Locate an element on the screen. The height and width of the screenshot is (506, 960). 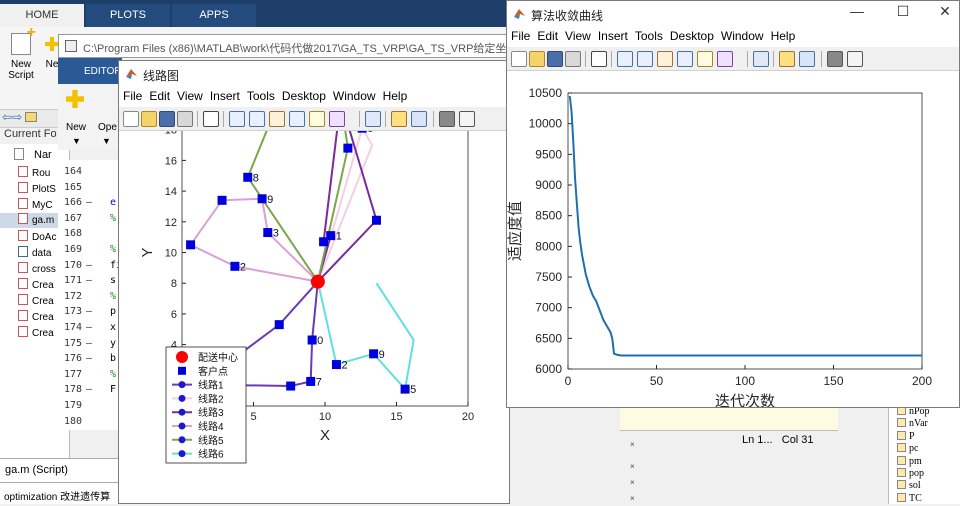
folder-header: Nar is located at coordinates (33, 154).